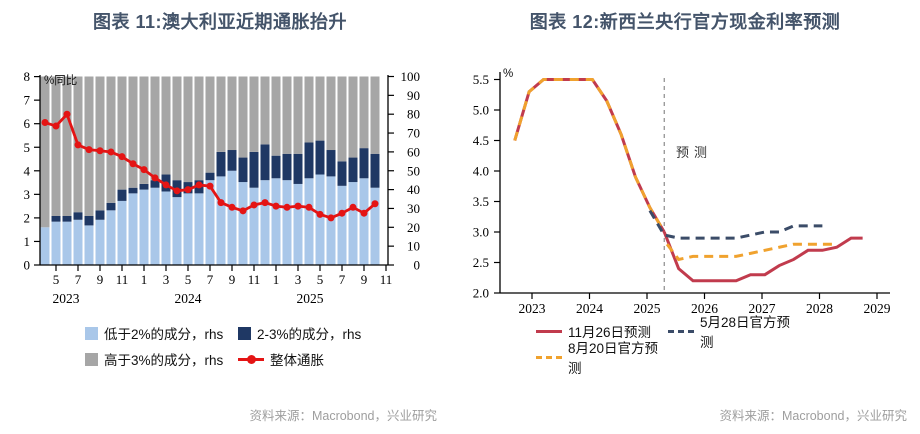 The height and width of the screenshot is (434, 920). I want to click on left-chart-legend: 低于2%的成分，rhs 2-3%的成分，rhs 高于3%的成分，rhs 整体通胀, so click(238, 346).